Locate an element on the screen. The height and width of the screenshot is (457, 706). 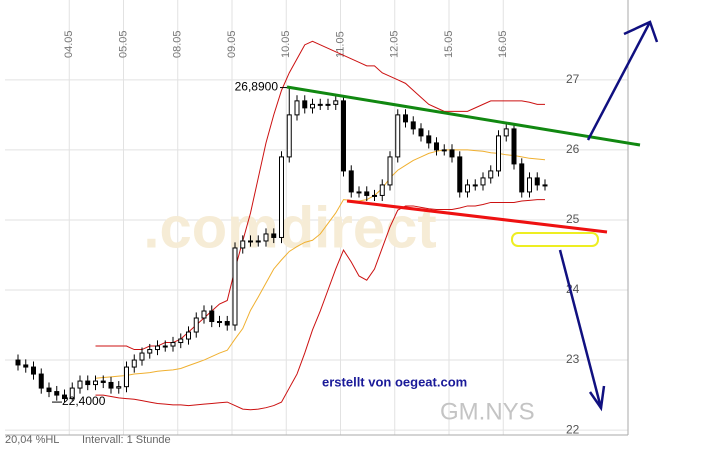
arrows is located at coordinates (608, 216).